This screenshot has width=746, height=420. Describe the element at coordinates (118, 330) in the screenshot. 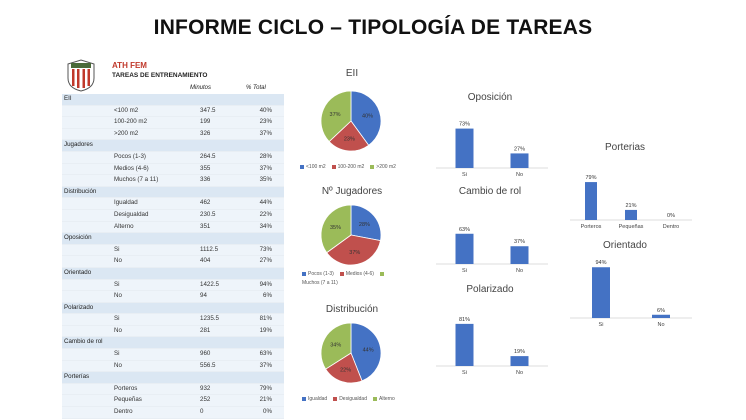

I see `row-label: No` at that location.